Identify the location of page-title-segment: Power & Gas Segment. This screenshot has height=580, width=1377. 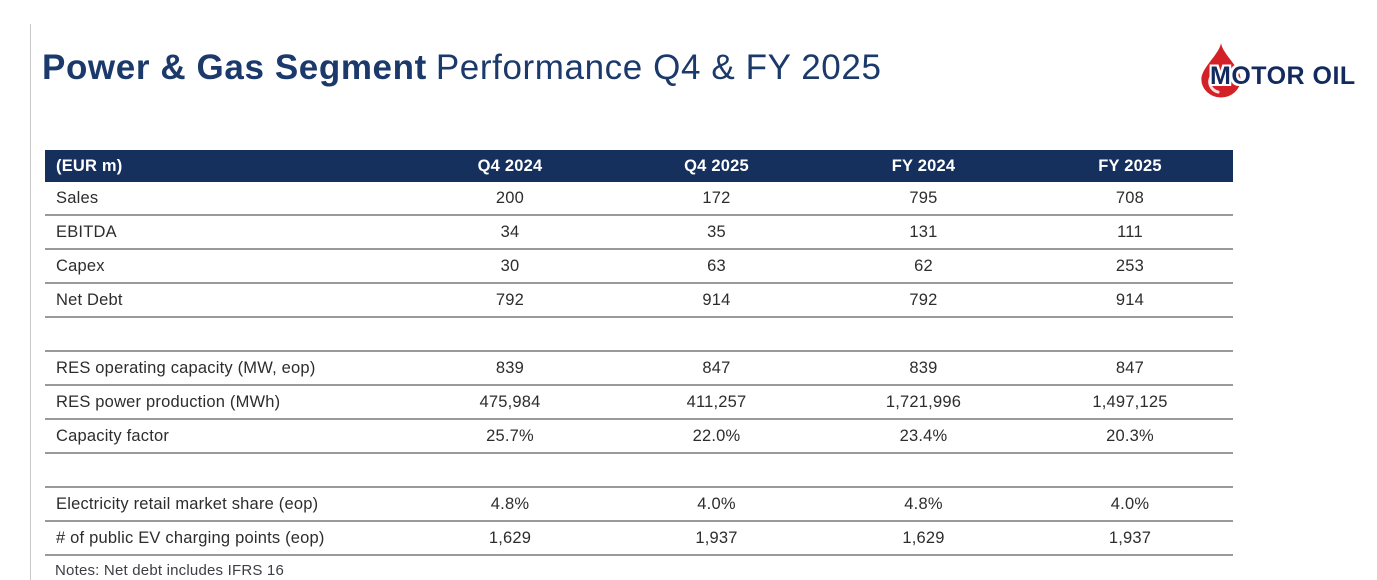
(234, 67).